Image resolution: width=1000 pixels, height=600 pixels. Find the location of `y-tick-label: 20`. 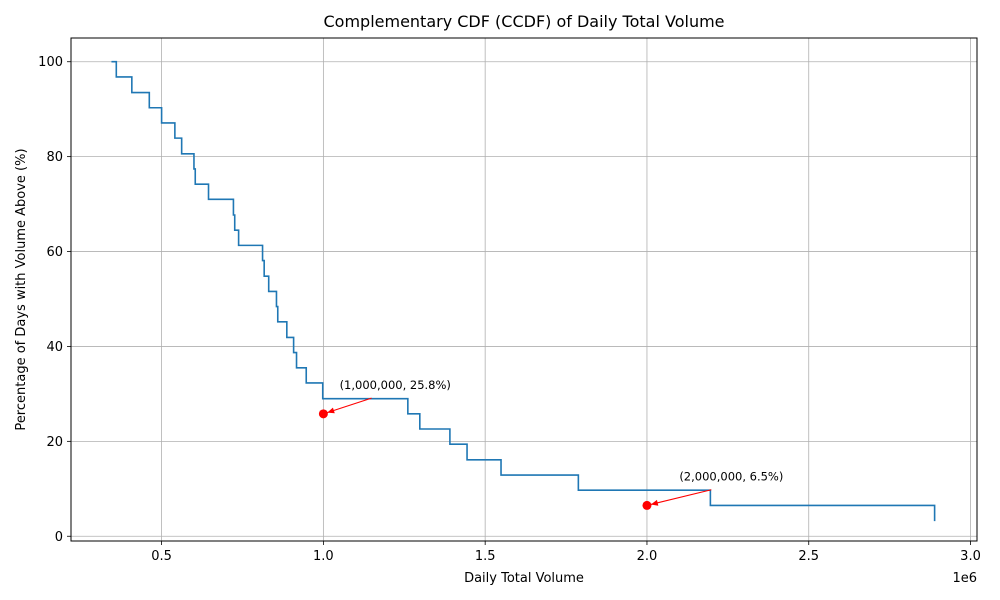

y-tick-label: 20 is located at coordinates (54, 442).